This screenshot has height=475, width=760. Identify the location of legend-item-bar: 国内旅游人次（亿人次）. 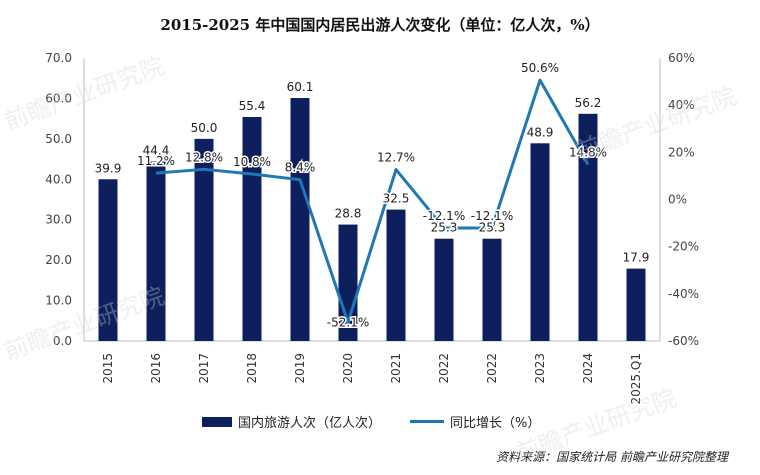
(291, 421).